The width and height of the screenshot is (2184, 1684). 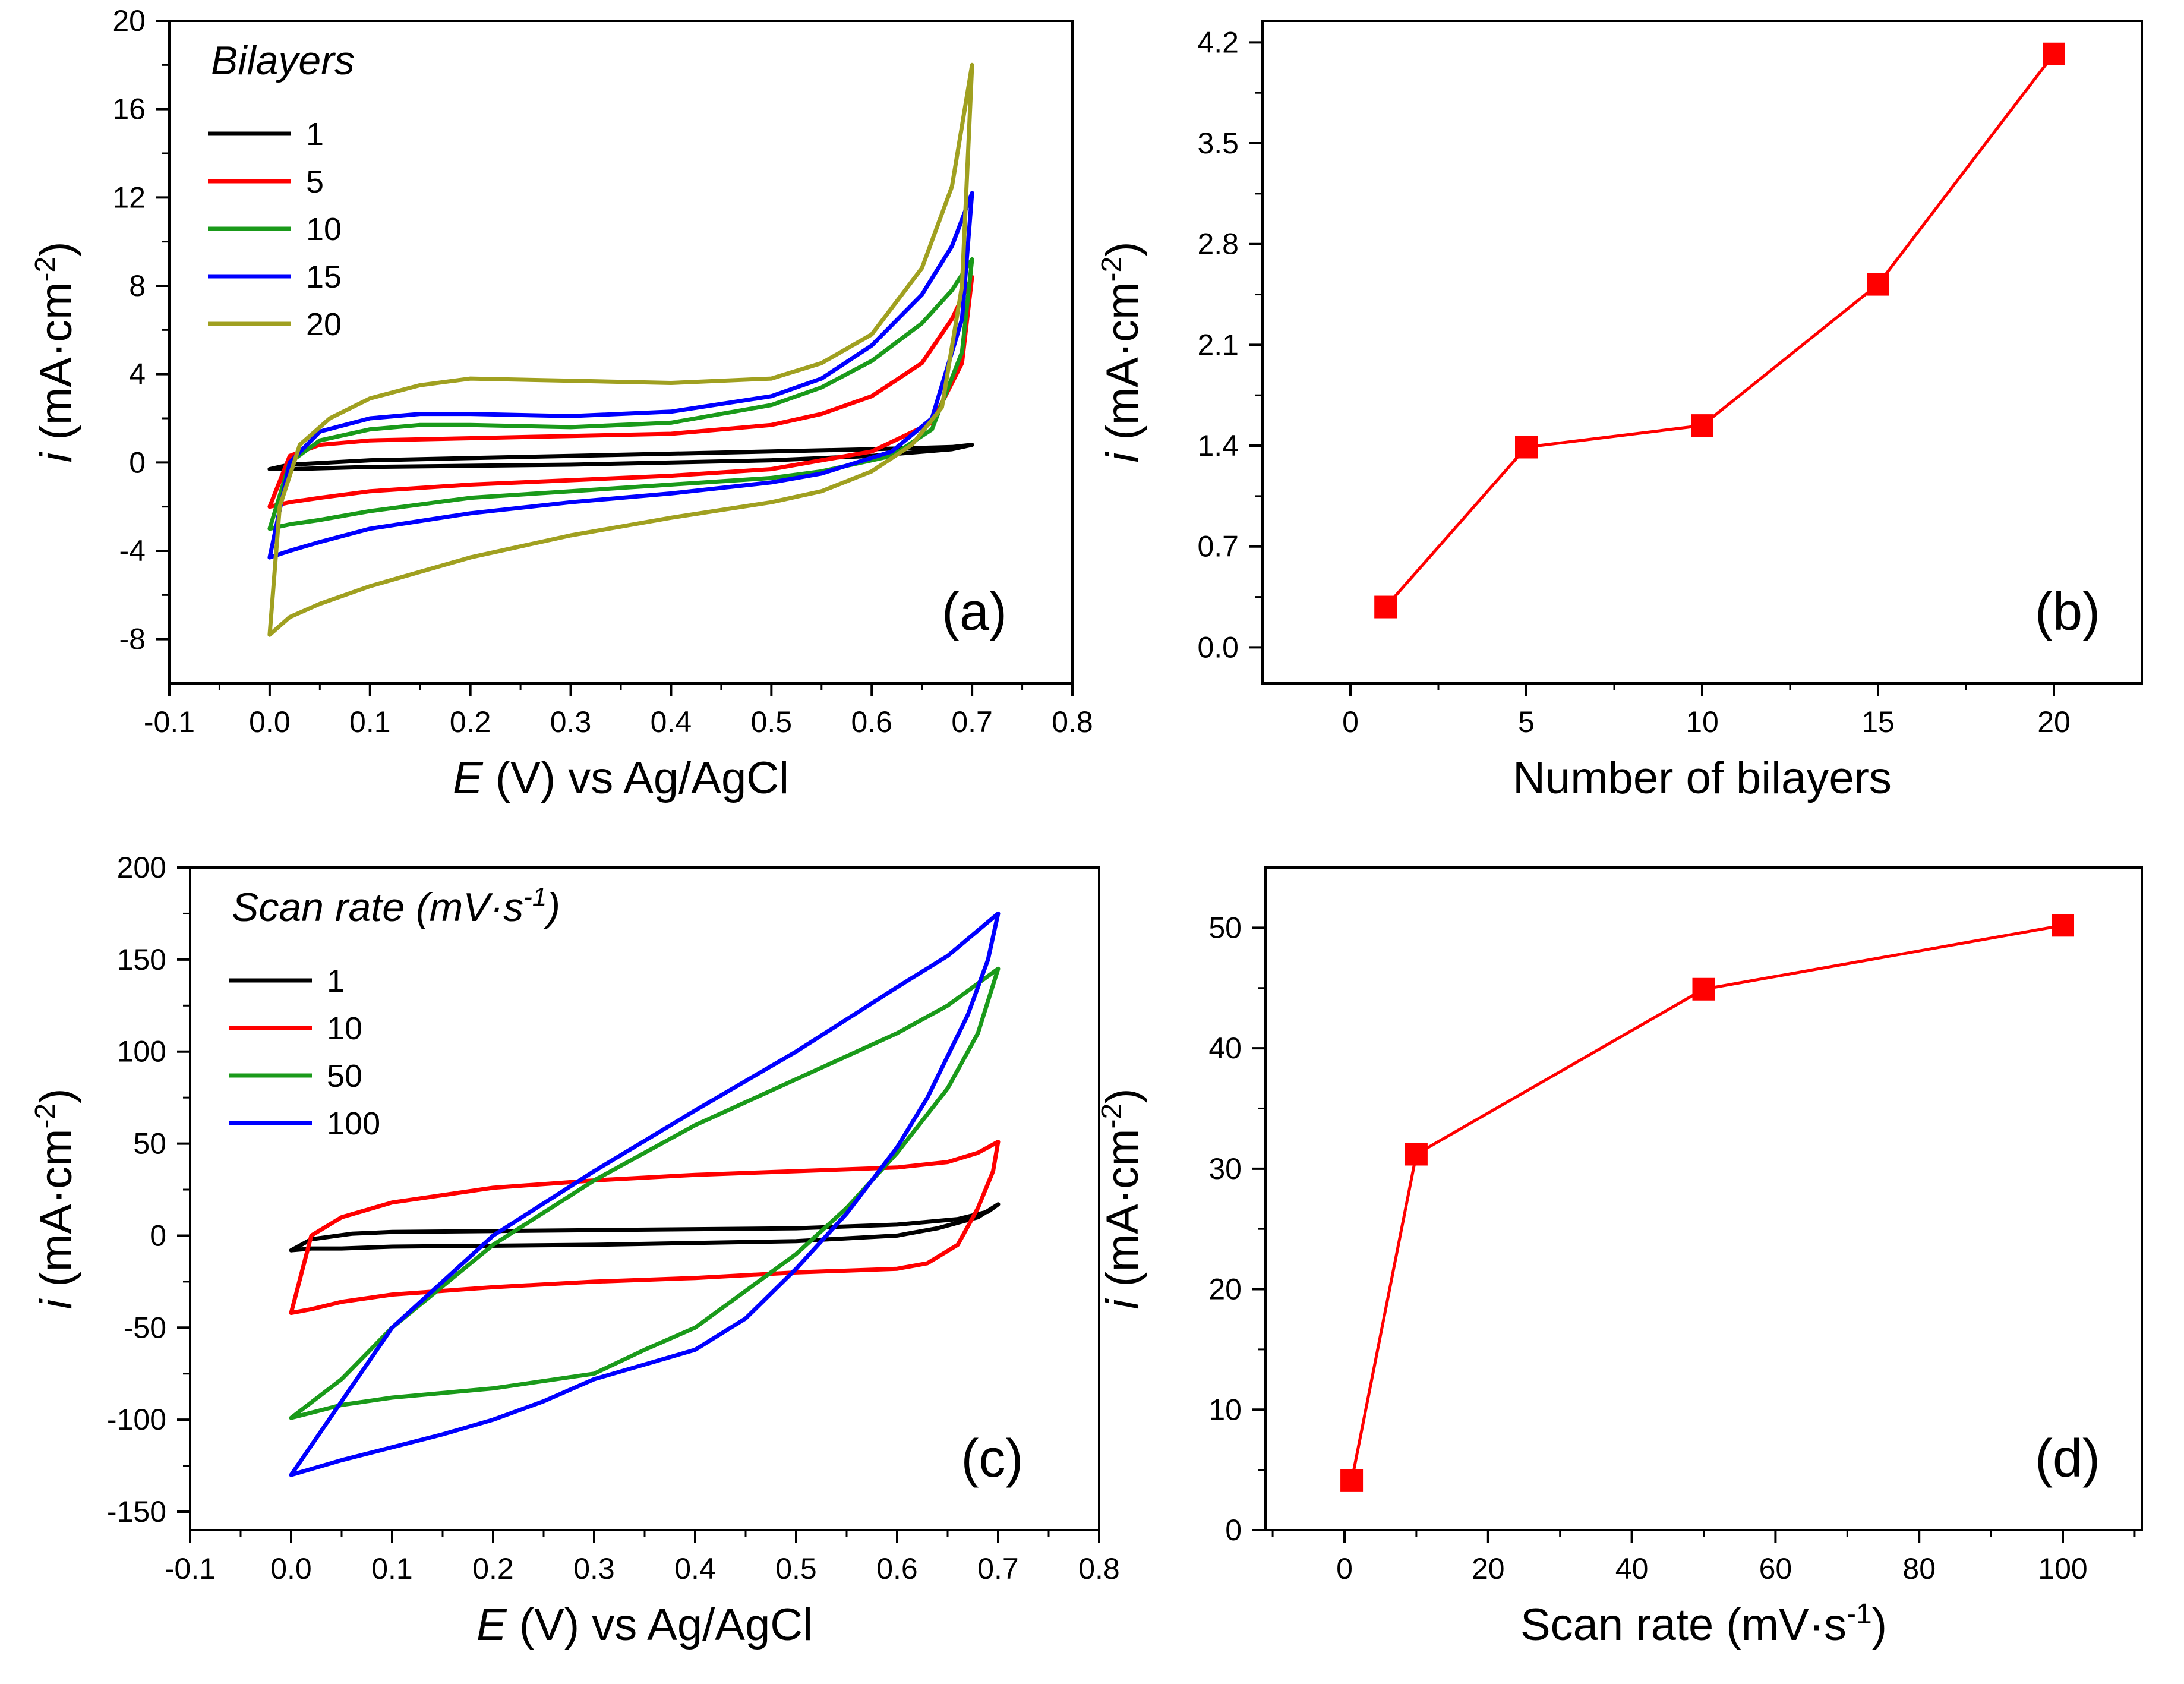 What do you see at coordinates (145, 1327) in the screenshot?
I see `y-tick-label: -50` at bounding box center [145, 1327].